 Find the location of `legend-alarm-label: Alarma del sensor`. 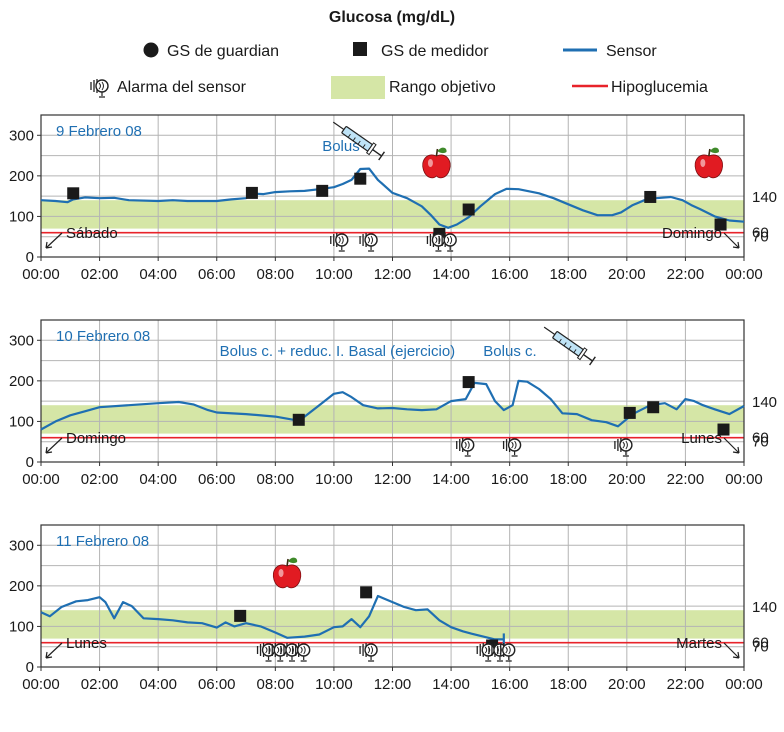

legend-alarm-label: Alarma del sensor is located at coordinates (182, 87).